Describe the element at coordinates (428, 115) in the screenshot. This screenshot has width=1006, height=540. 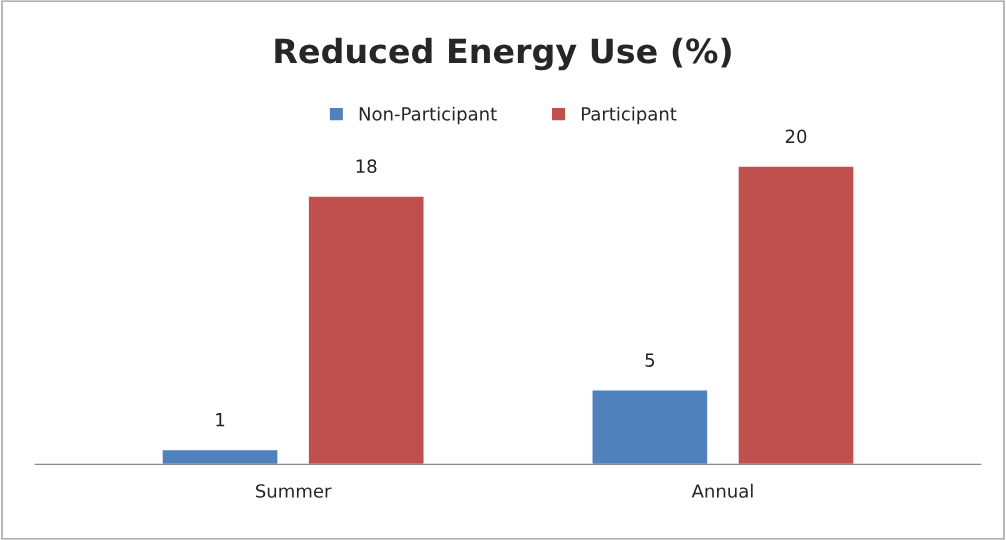
I see `legend-label: Non-Participant` at that location.